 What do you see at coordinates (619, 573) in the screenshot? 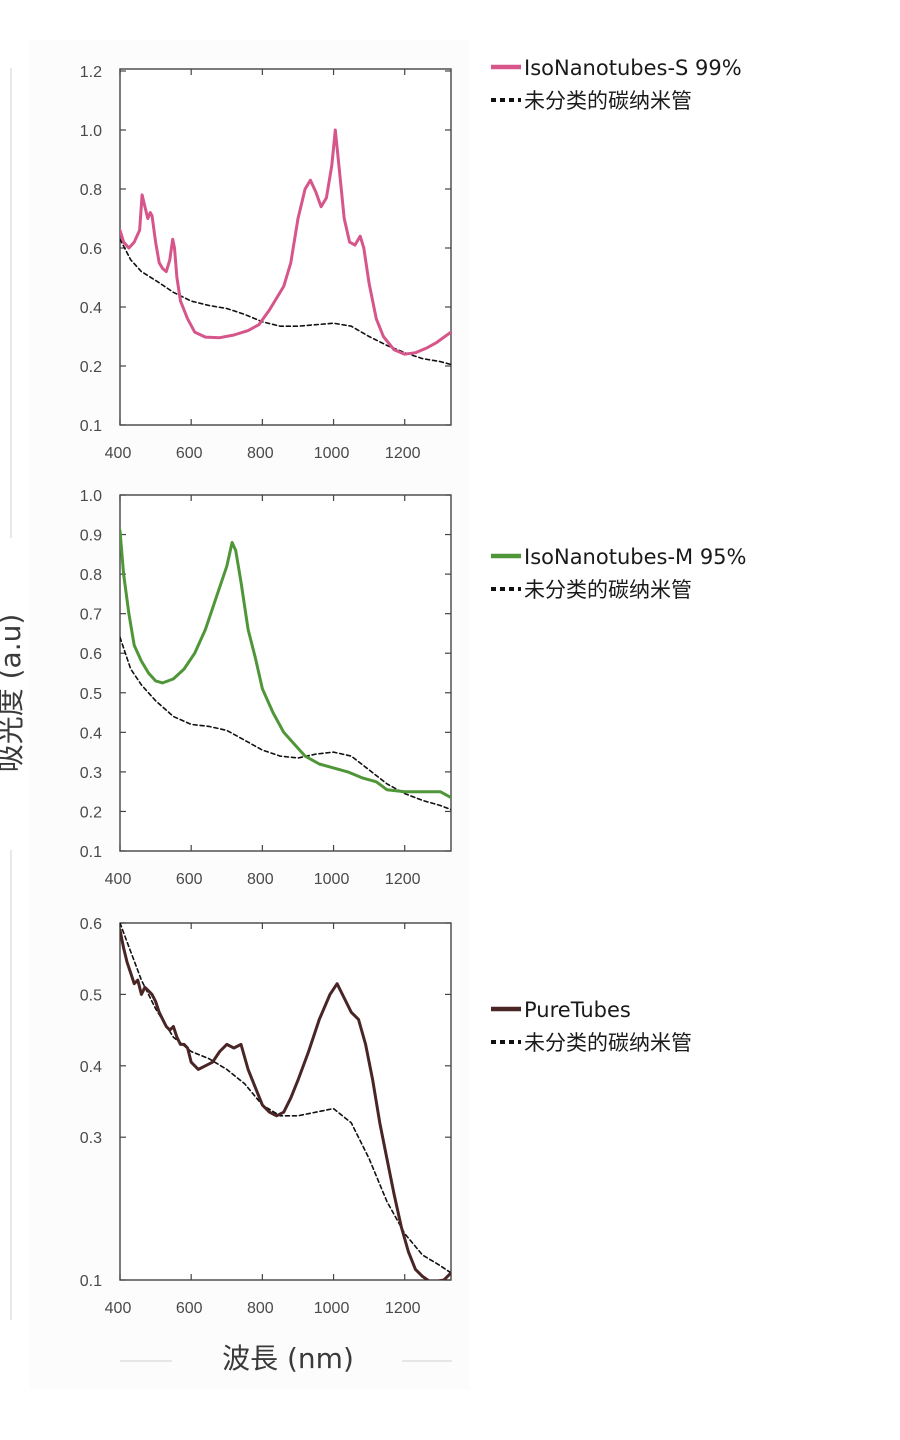
I see `legend: IsoNanotubes-M 95% 未分类的碳纳米管` at bounding box center [619, 573].